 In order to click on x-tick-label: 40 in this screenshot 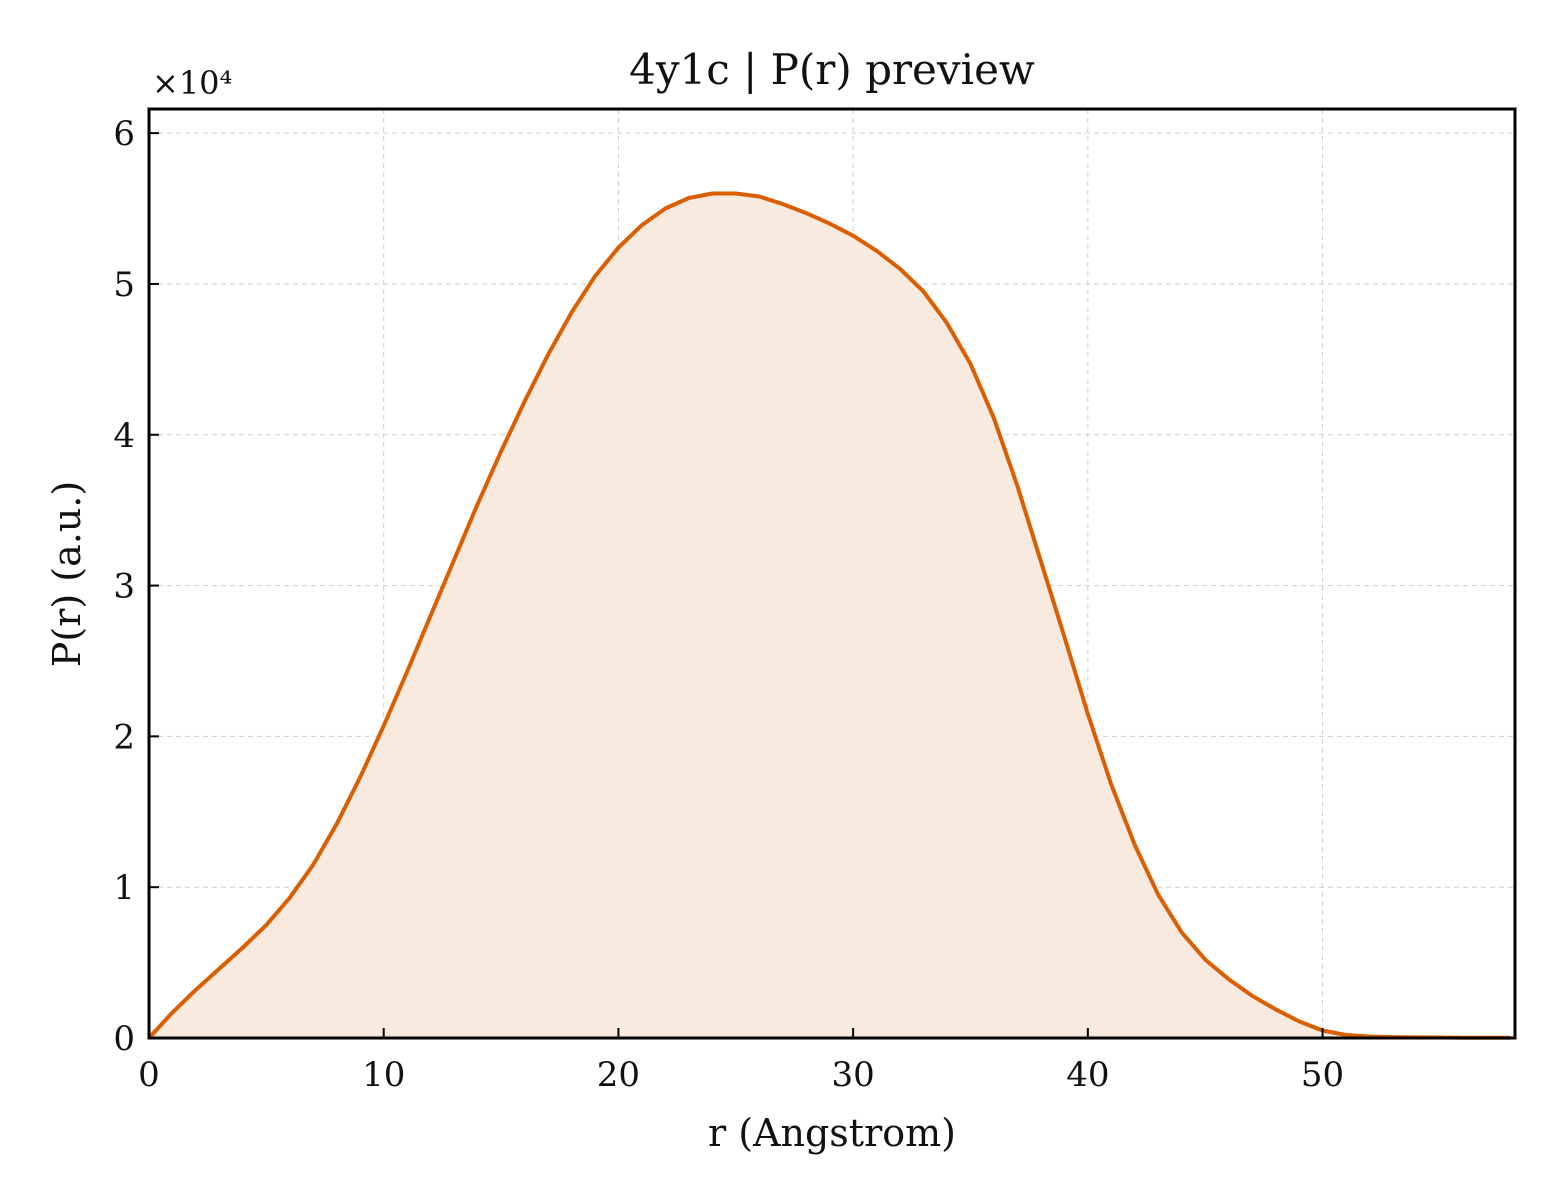, I will do `click(1087, 1075)`.